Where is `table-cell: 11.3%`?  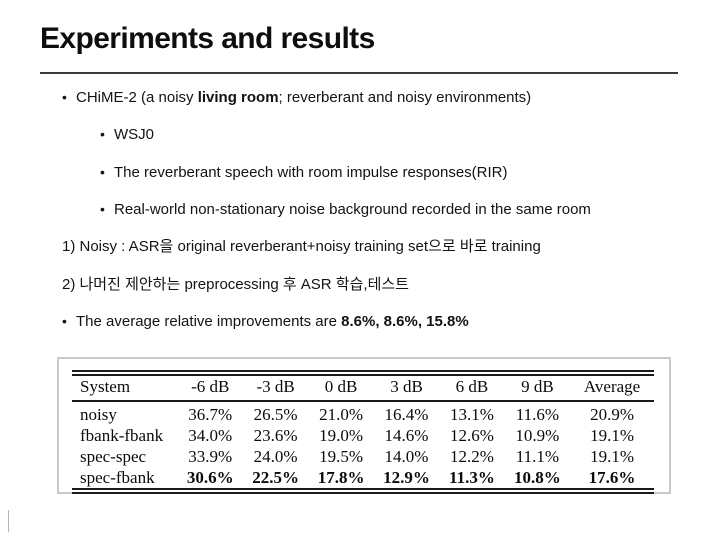 table-cell: 11.3% is located at coordinates (472, 477).